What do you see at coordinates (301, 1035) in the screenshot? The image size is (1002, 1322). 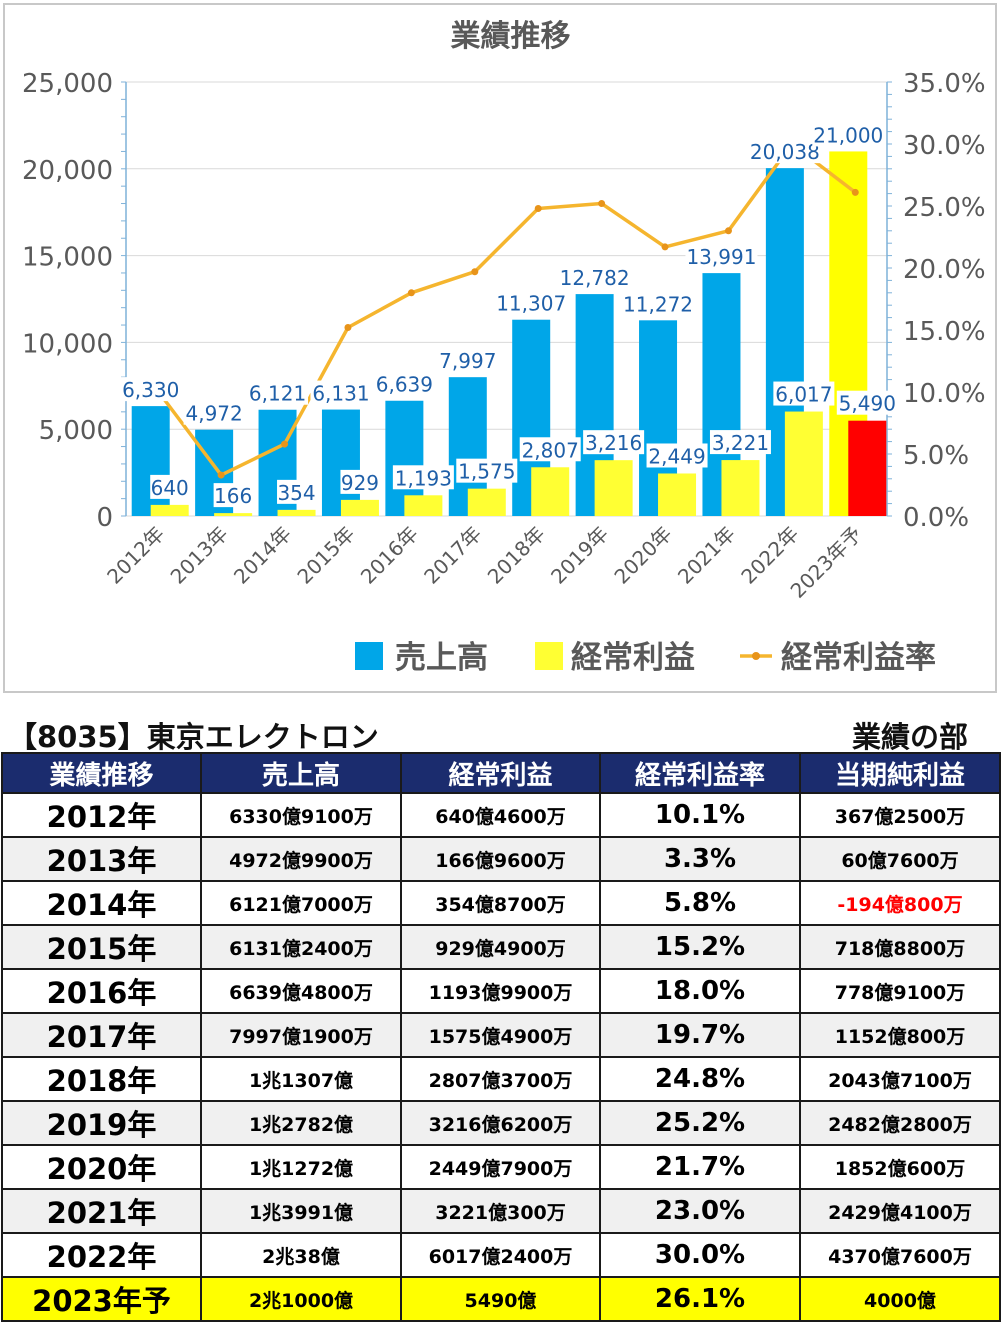 I see `table-cell: 7997億1900万` at bounding box center [301, 1035].